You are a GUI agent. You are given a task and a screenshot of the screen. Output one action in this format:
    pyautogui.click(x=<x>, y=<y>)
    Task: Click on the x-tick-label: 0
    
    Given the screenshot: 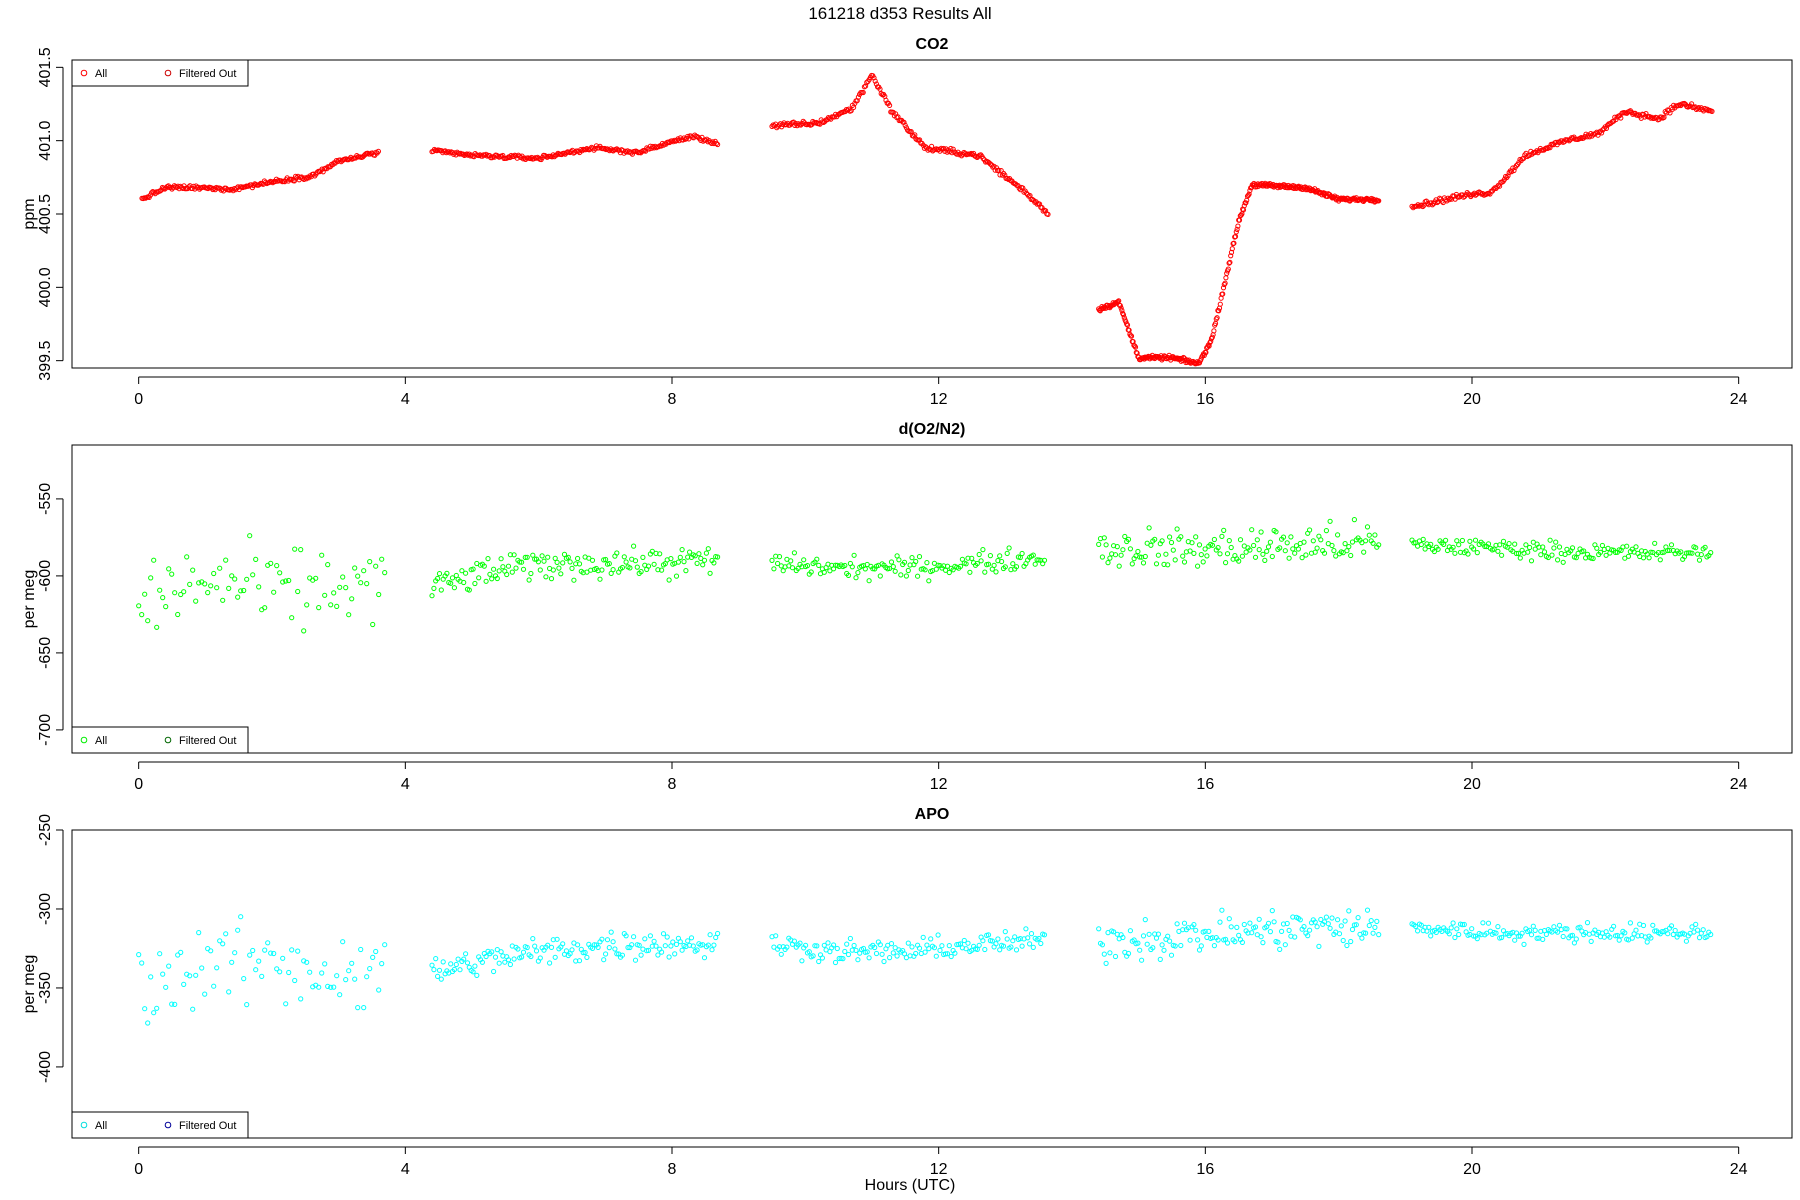 What is the action you would take?
    pyautogui.click(x=138, y=1169)
    